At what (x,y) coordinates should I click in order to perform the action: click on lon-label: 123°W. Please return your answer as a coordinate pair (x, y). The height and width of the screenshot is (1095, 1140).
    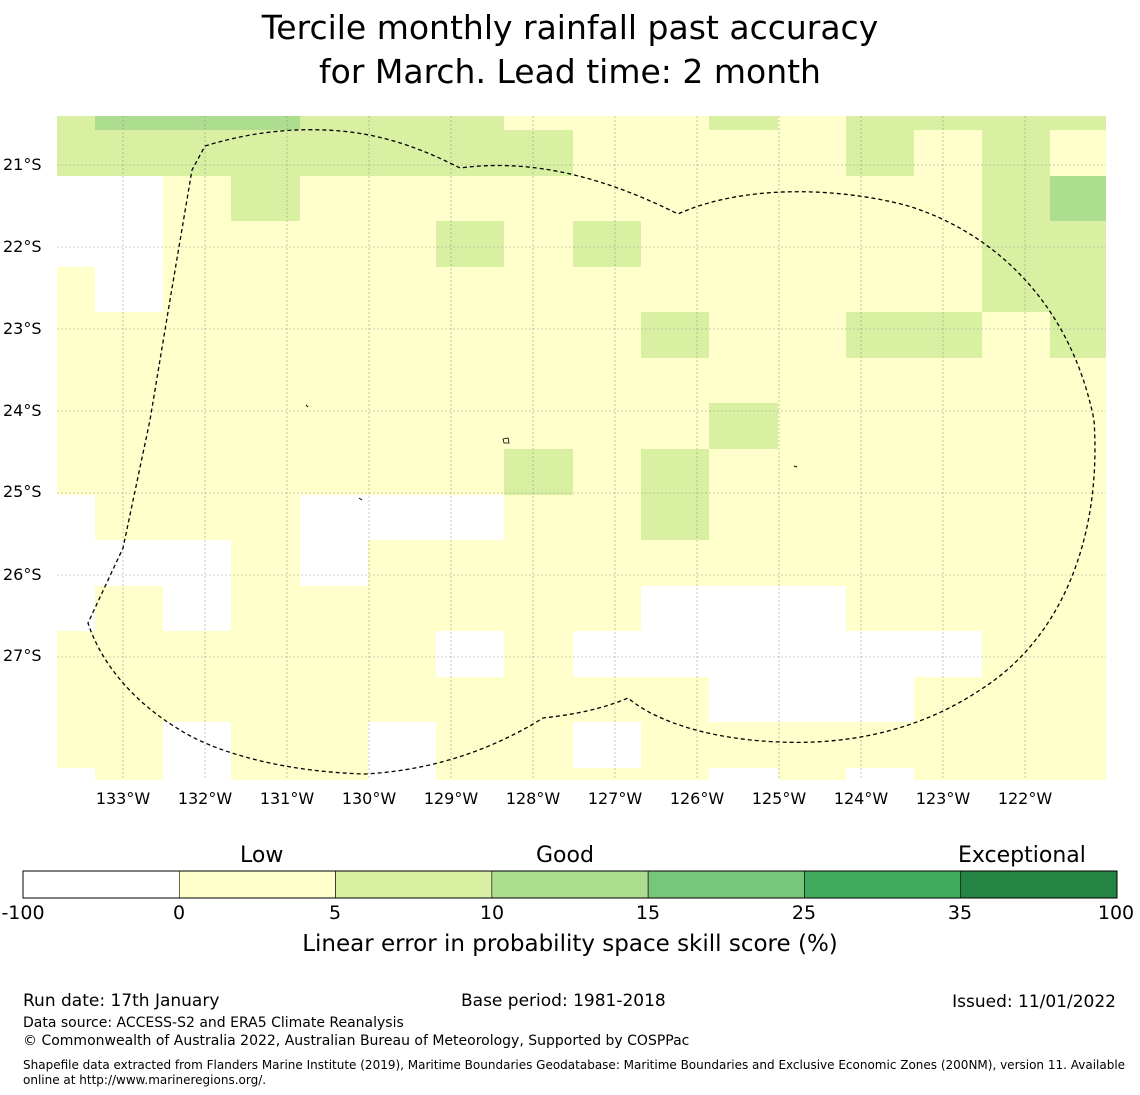
    Looking at the image, I should click on (943, 798).